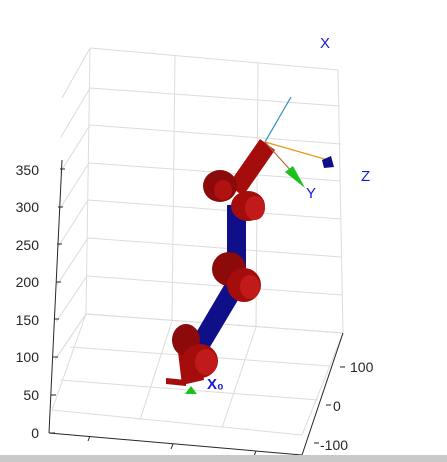 The image size is (447, 462). What do you see at coordinates (206, 362) in the screenshot?
I see `shoulder-joint-face` at bounding box center [206, 362].